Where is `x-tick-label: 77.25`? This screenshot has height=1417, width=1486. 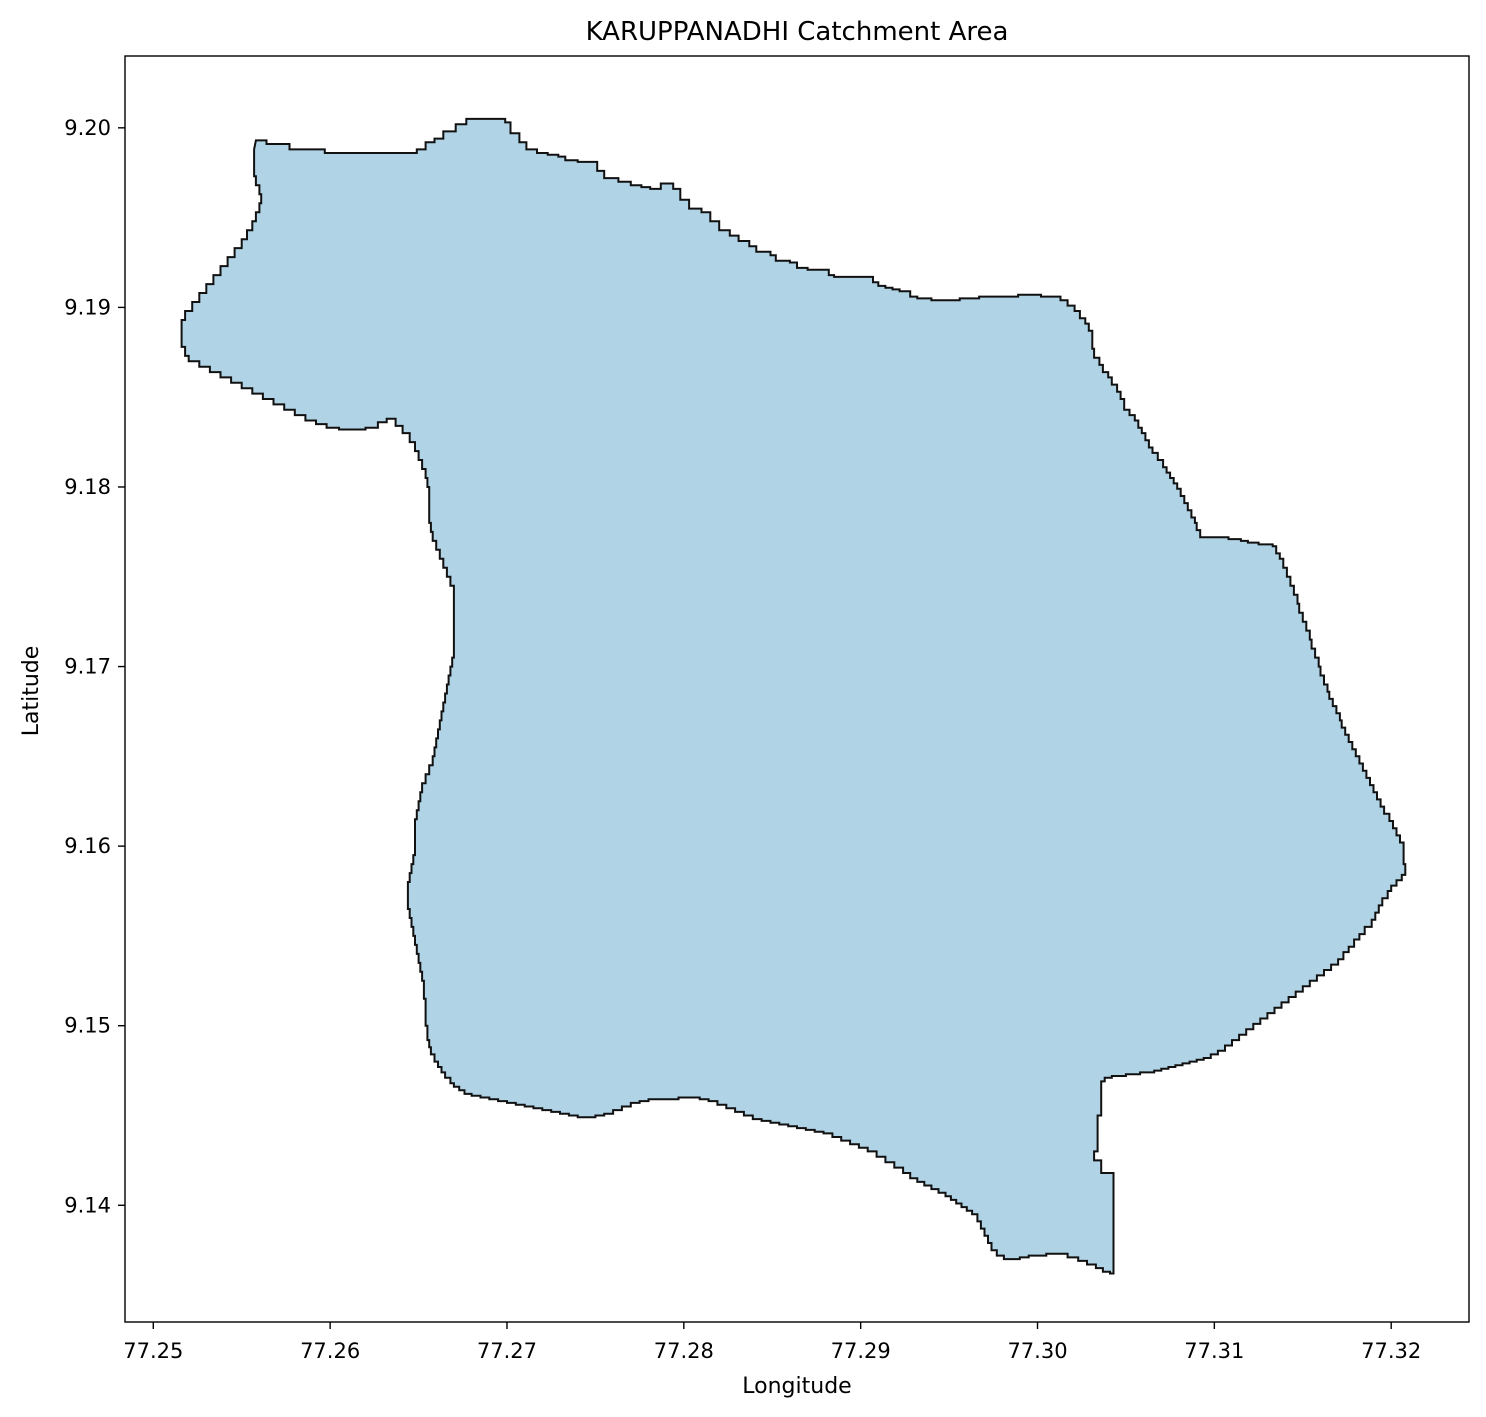 x-tick-label: 77.25 is located at coordinates (153, 1351).